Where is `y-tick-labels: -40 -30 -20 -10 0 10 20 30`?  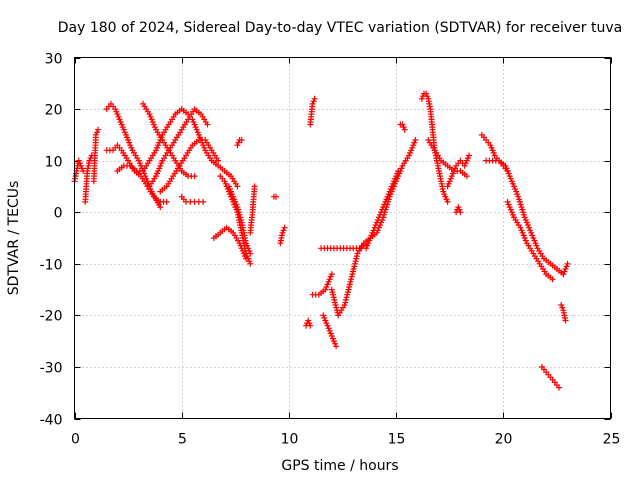
y-tick-labels: -40 -30 -20 -10 0 10 20 30 is located at coordinates (51, 240).